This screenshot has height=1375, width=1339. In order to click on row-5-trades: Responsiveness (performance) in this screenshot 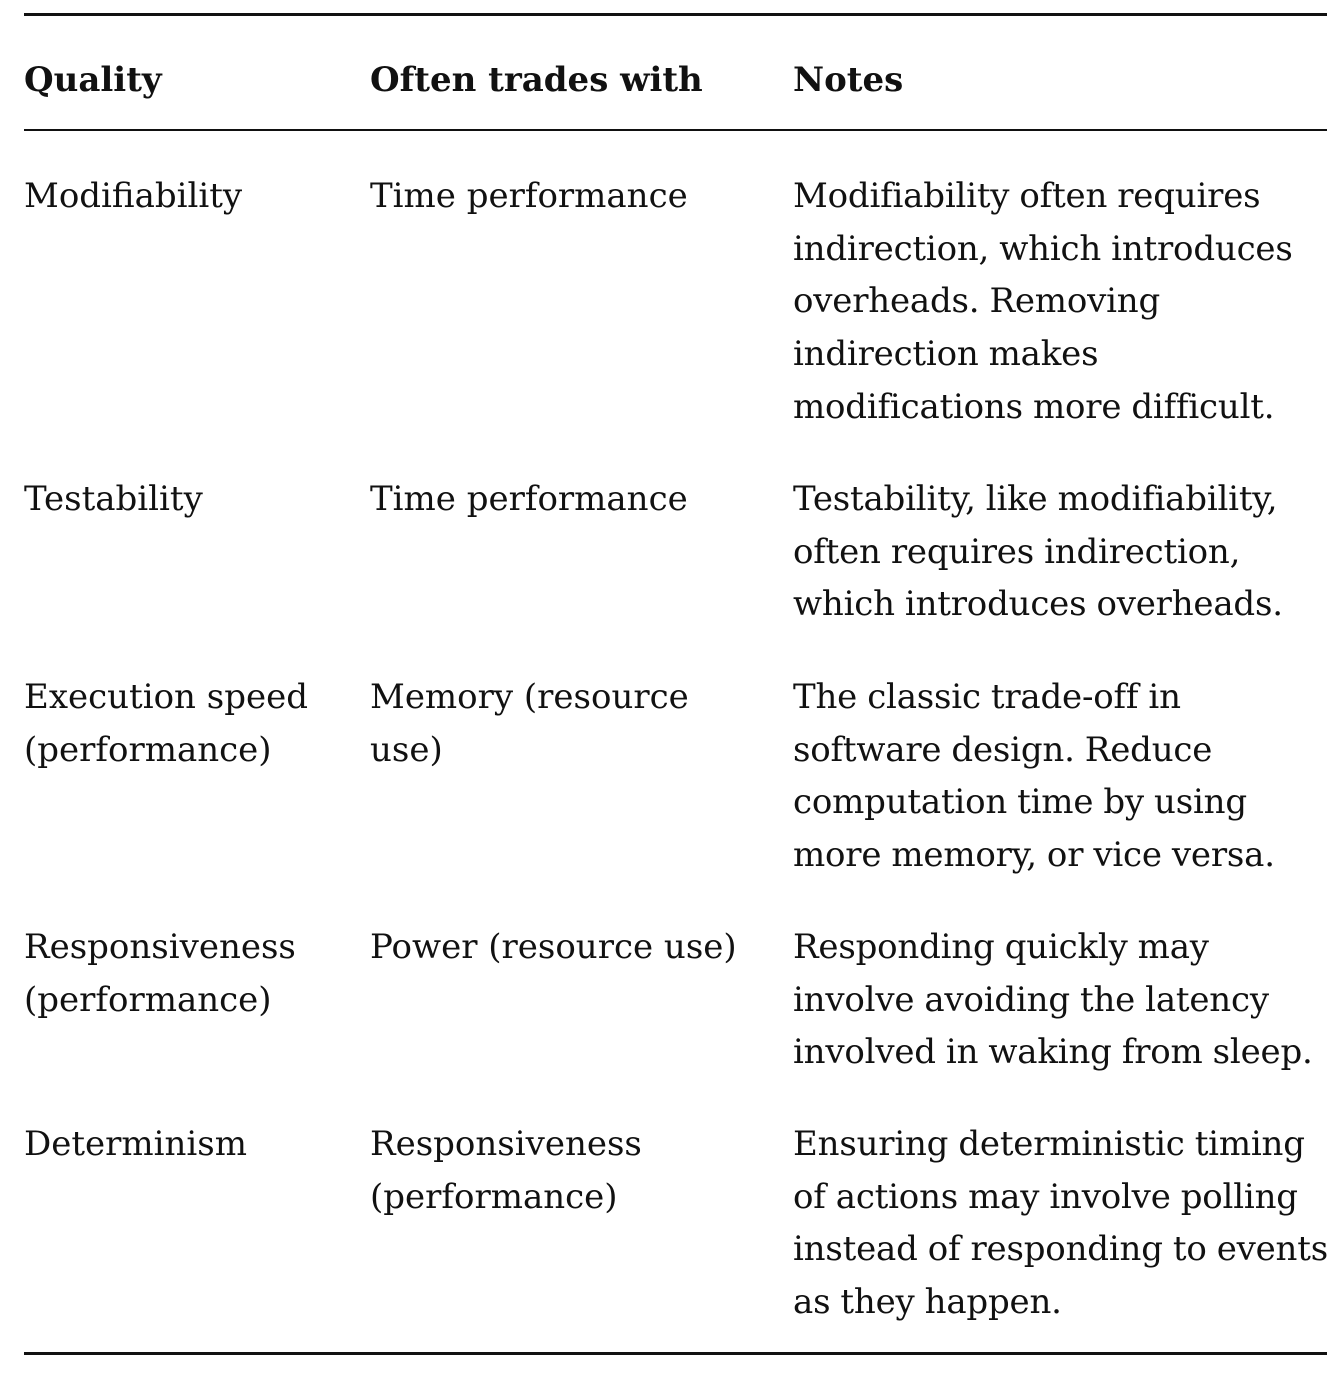, I will do `click(506, 1170)`.